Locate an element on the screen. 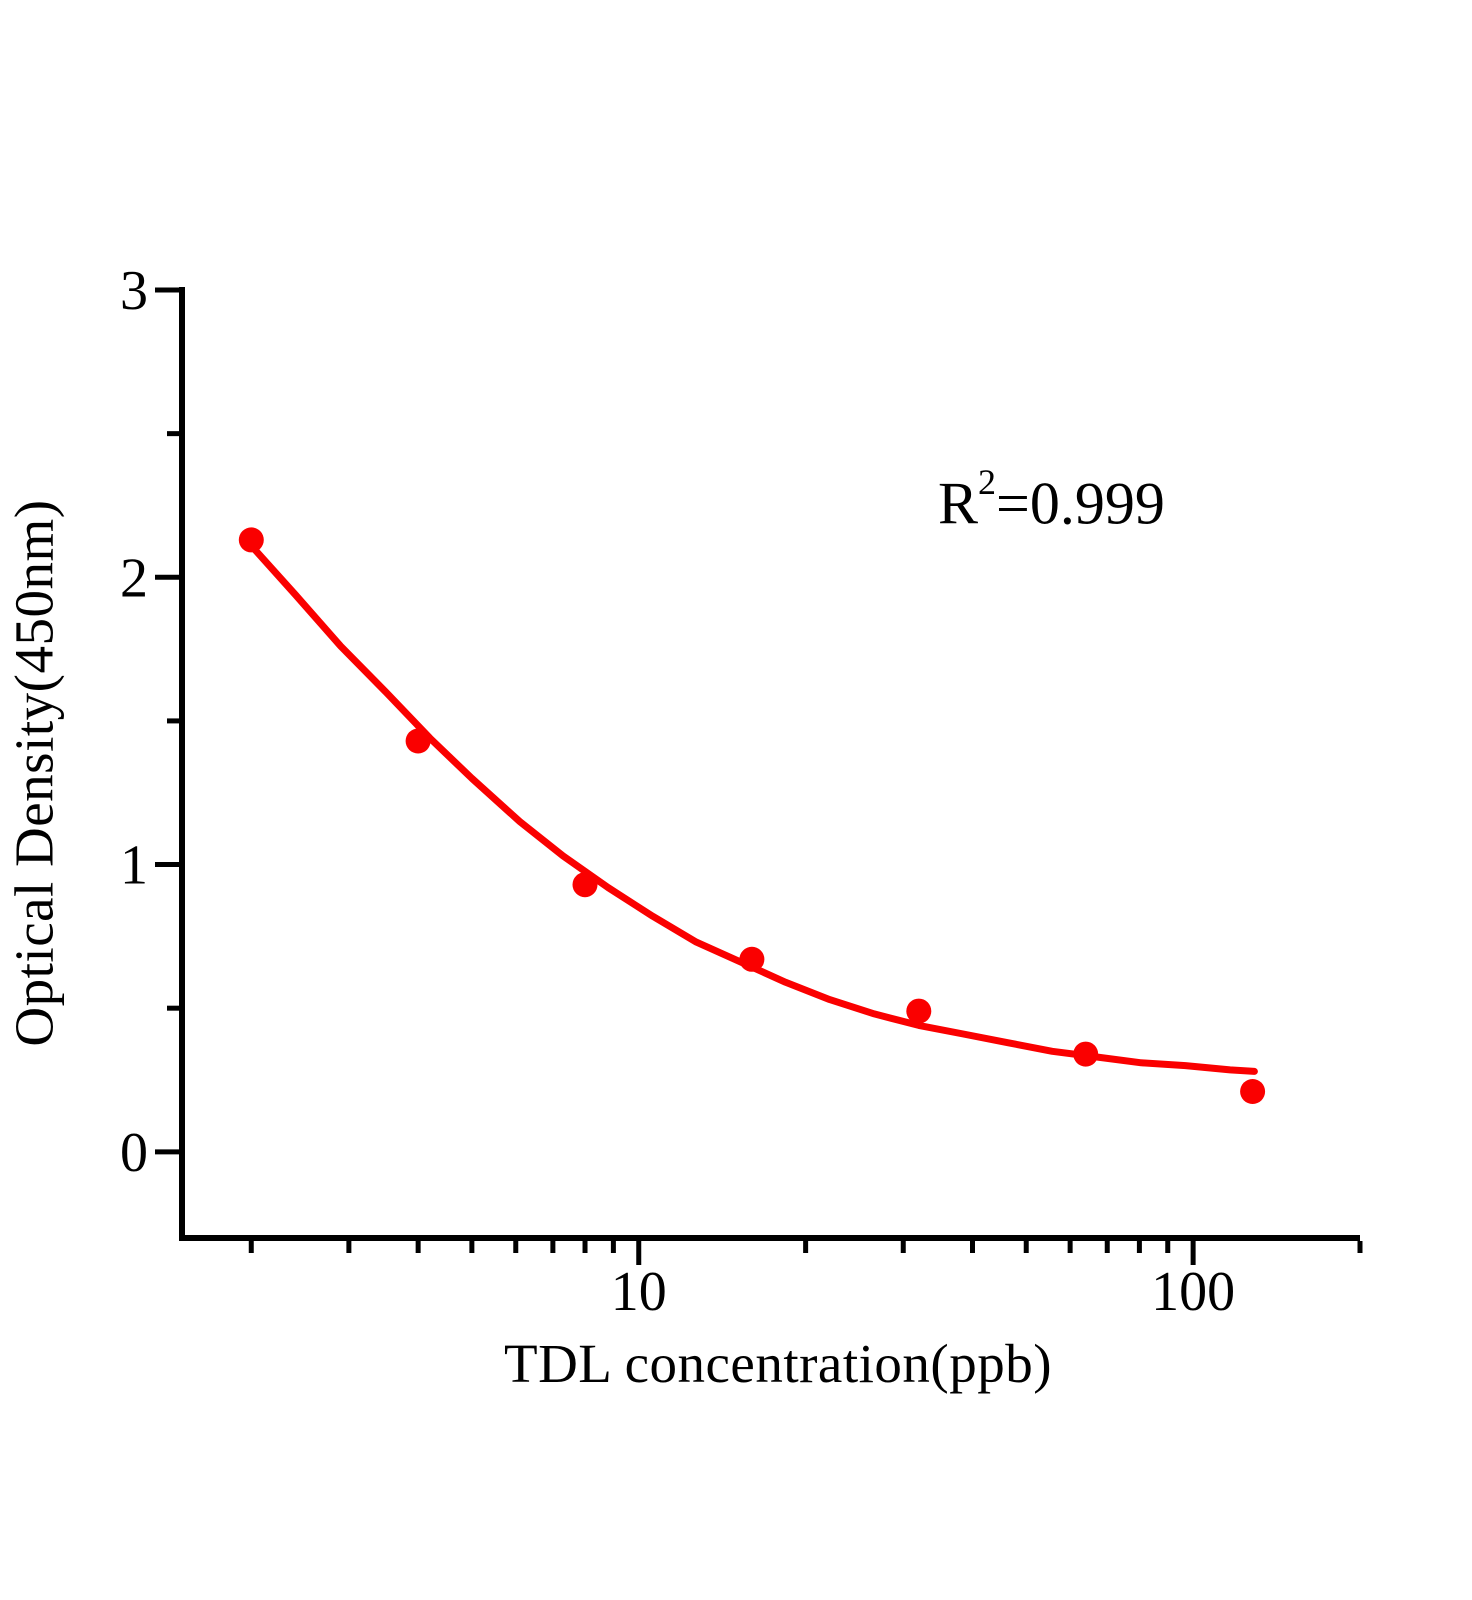  r-squared-annotation: R2=0.999 is located at coordinates (1051, 500).